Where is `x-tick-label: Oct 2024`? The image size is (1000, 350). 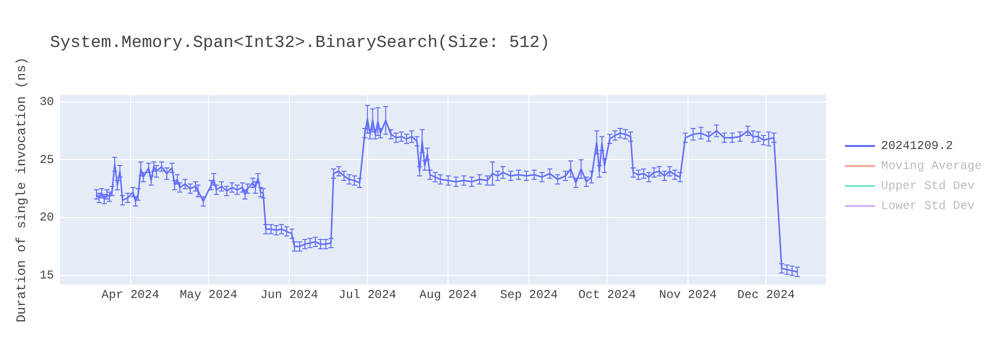 x-tick-label: Oct 2024 is located at coordinates (607, 295).